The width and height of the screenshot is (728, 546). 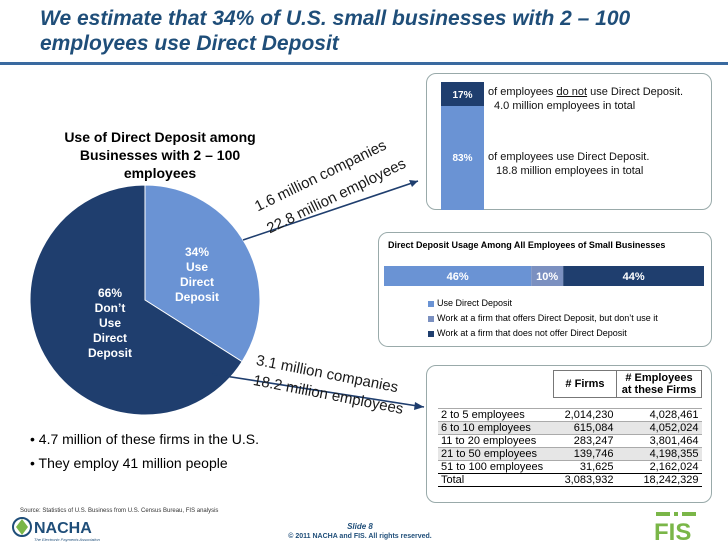 I want to click on usage-segment-use, so click(x=458, y=276).